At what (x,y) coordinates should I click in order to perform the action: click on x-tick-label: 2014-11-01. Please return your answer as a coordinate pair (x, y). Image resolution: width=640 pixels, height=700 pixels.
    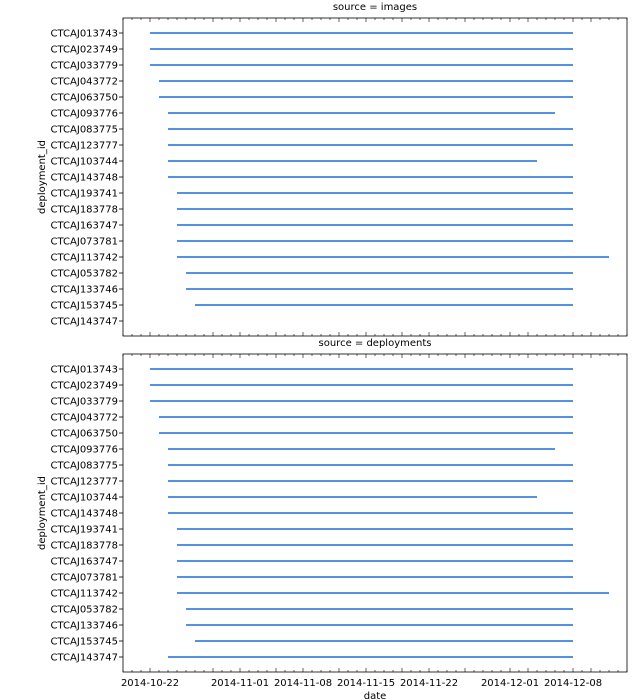
    Looking at the image, I should click on (240, 683).